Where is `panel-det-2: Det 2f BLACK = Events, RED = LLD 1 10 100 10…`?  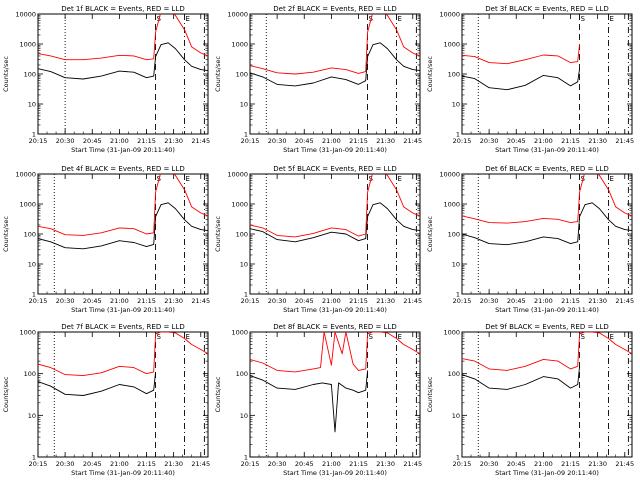
panel-det-2: Det 2f BLACK = Events, RED = LLD 1 10 100 10… is located at coordinates (318, 79).